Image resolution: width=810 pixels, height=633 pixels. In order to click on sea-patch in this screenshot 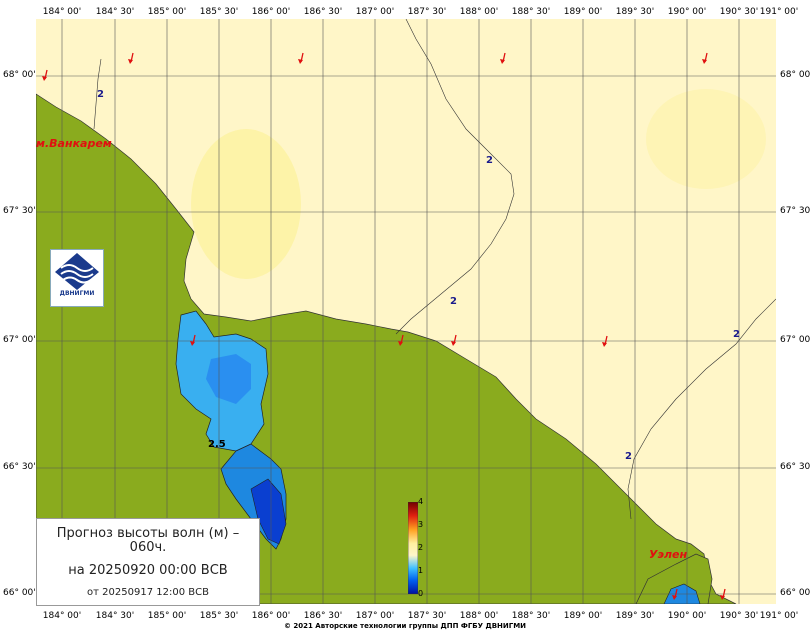, I will do `click(246, 204)`.